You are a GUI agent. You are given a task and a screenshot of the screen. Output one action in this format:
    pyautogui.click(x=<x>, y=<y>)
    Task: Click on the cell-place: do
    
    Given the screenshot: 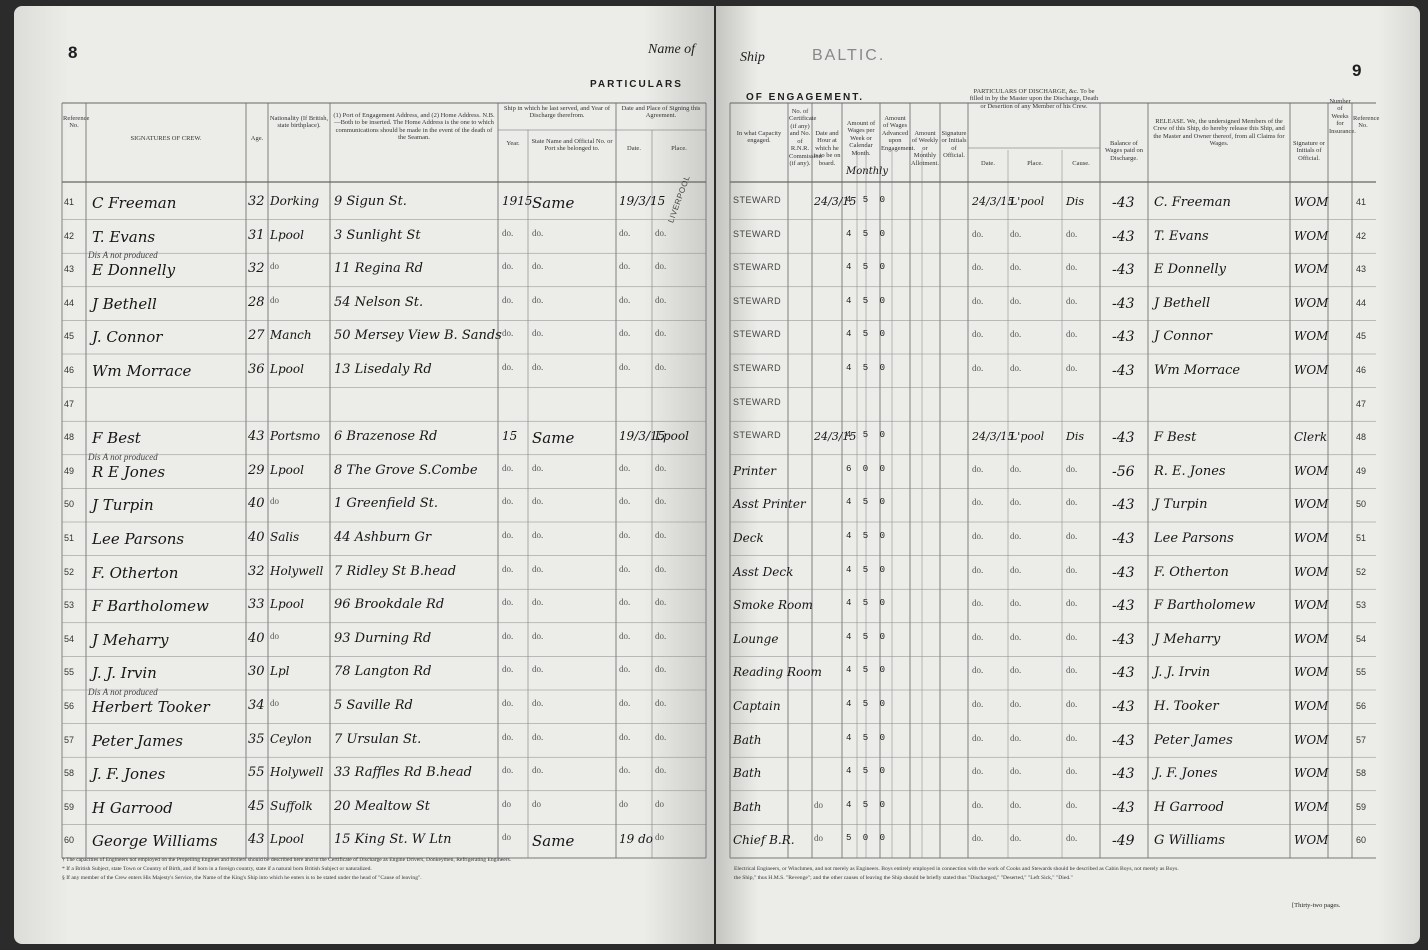 What is the action you would take?
    pyautogui.click(x=659, y=837)
    